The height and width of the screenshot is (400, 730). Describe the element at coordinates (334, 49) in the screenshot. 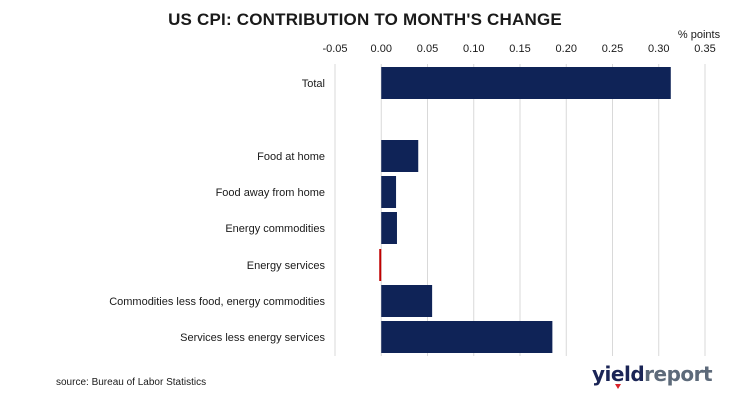

I see `tick-label: -0.05` at that location.